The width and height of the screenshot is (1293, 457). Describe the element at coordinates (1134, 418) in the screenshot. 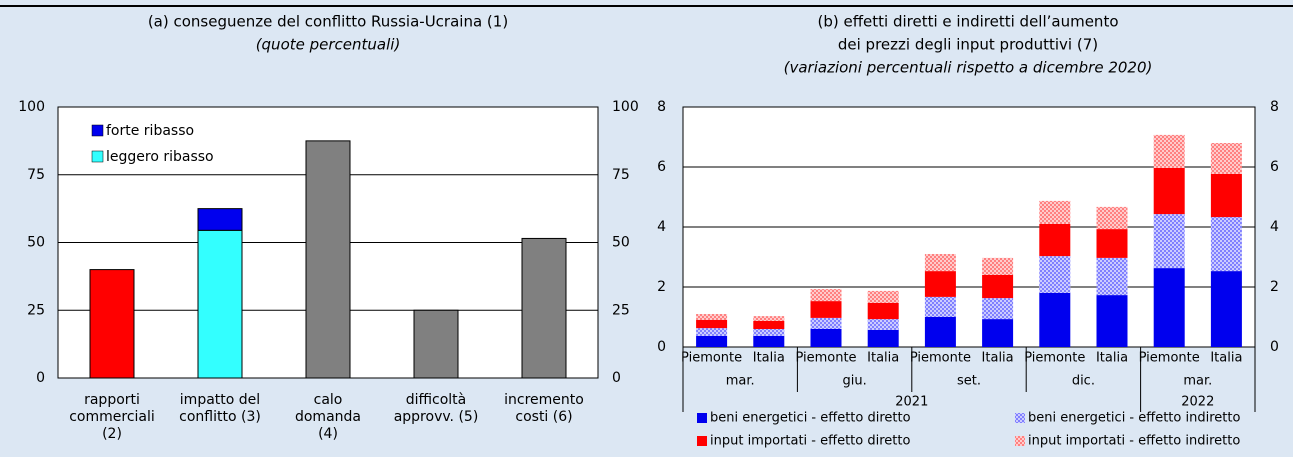

I see `legend-label: beni energetici - effetto indiretto` at that location.